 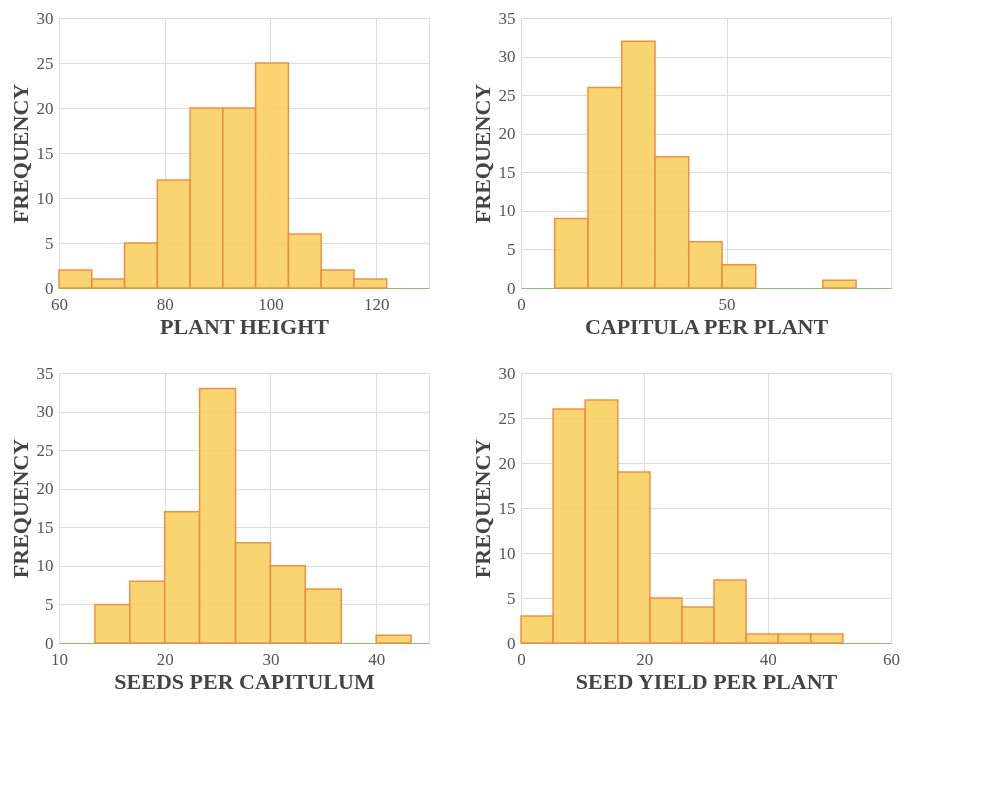 What do you see at coordinates (376, 304) in the screenshot?
I see `x-tick-label: 120` at bounding box center [376, 304].